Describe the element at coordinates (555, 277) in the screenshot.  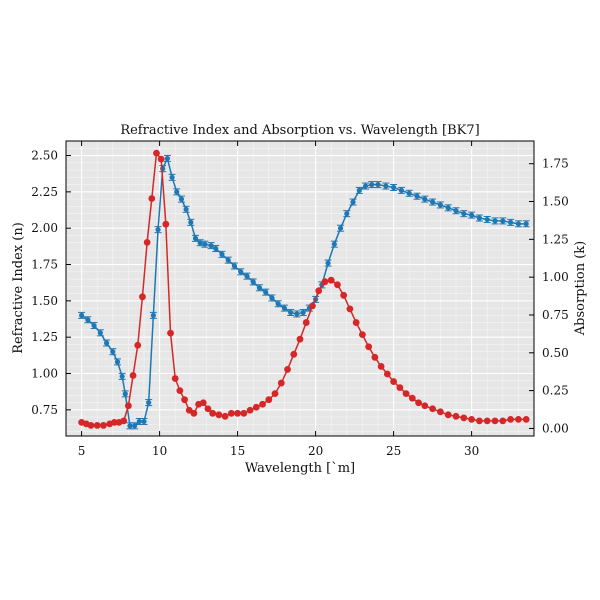
I see `y-right-tick-label: 1.00` at that location.